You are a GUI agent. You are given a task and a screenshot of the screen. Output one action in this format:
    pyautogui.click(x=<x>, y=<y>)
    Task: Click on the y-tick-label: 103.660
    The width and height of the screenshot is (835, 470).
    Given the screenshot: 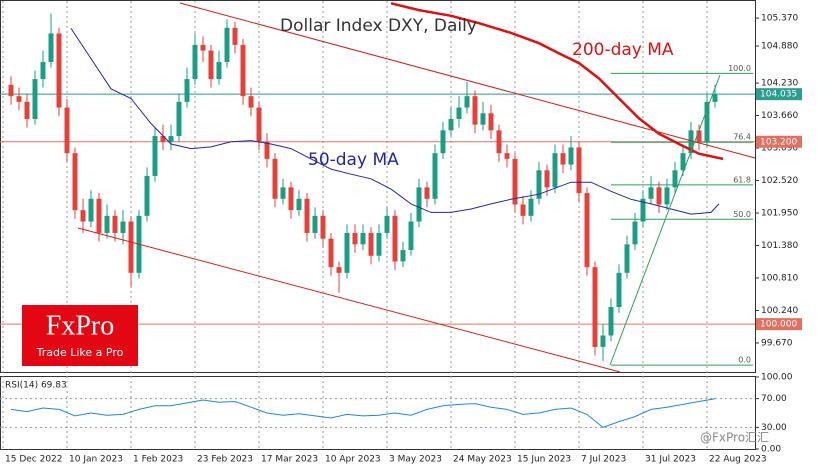 What is the action you would take?
    pyautogui.click(x=779, y=116)
    